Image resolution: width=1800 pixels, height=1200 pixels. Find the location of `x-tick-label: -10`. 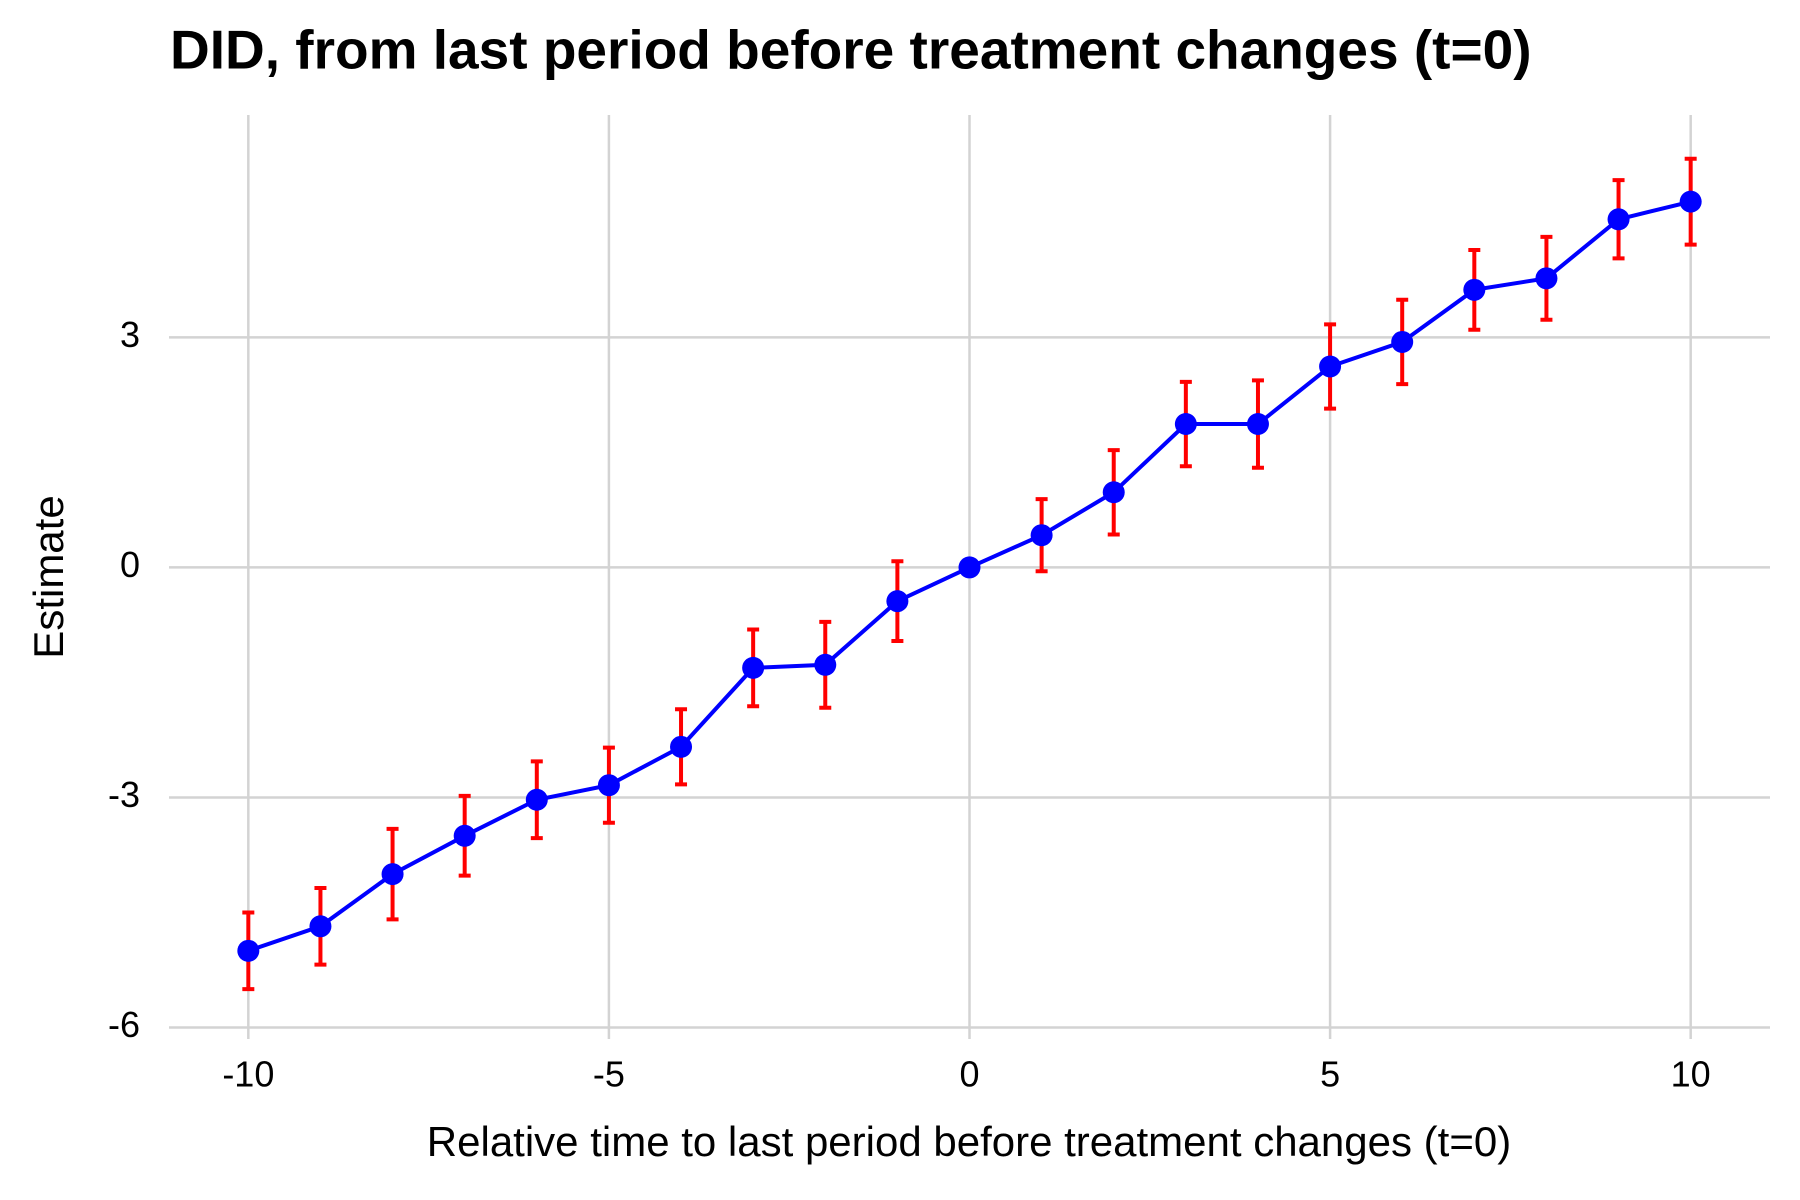

x-tick-label: -10 is located at coordinates (248, 1074).